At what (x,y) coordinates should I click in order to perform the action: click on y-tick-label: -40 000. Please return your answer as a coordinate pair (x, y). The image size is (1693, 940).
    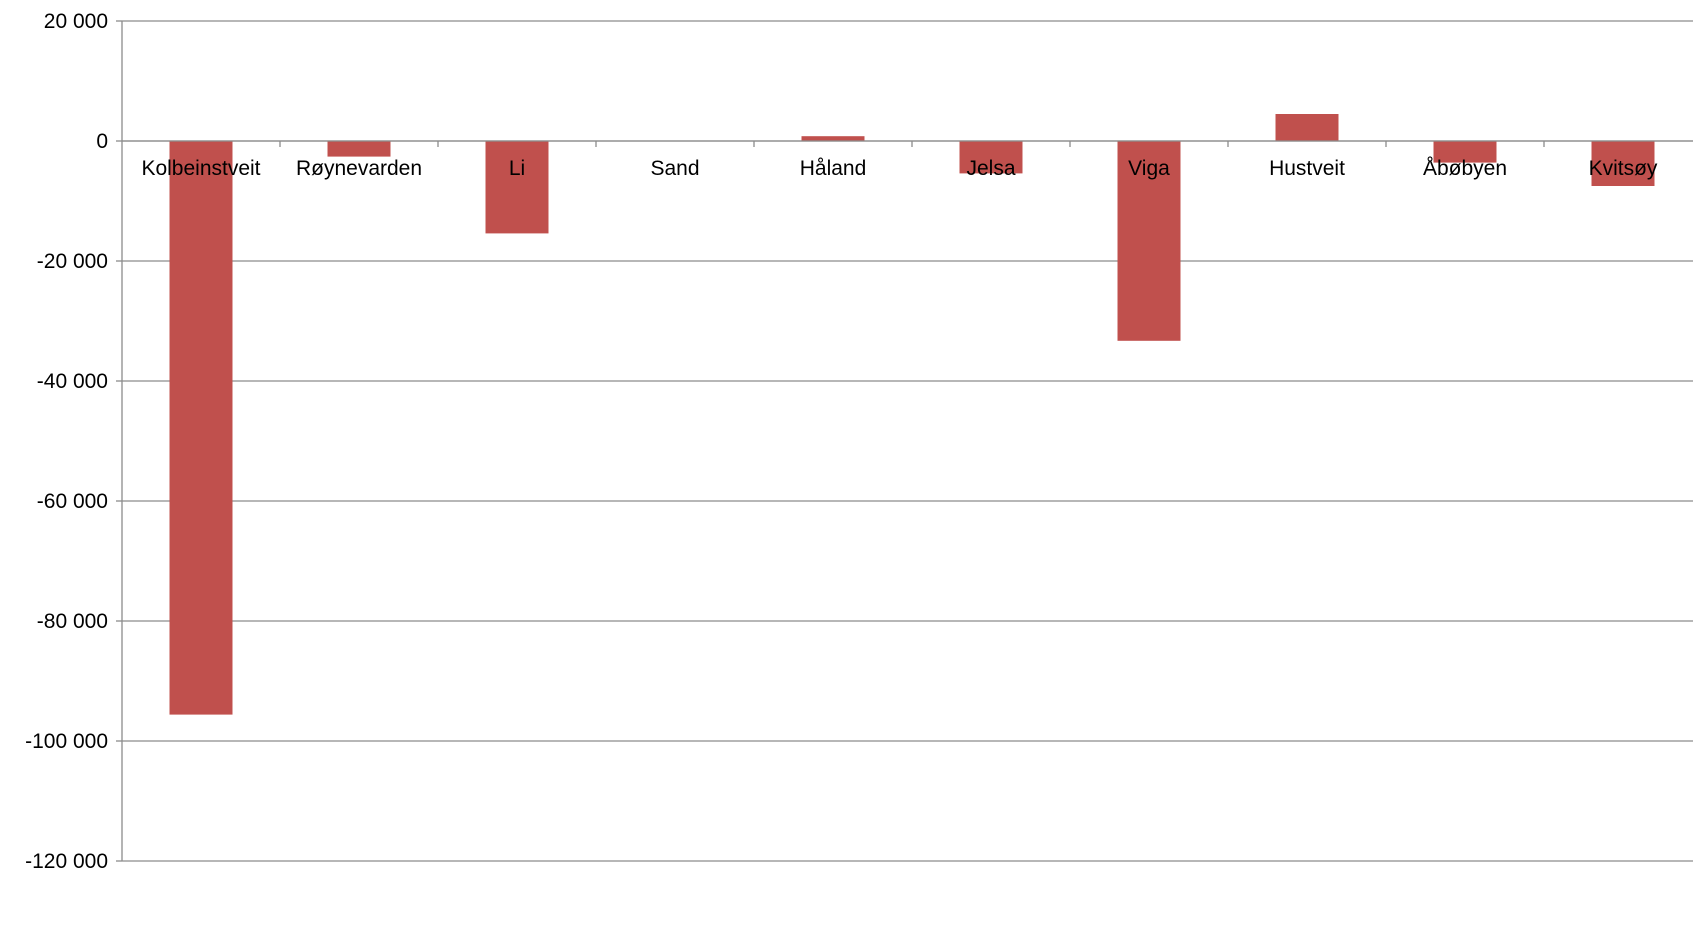
    Looking at the image, I should click on (72, 381).